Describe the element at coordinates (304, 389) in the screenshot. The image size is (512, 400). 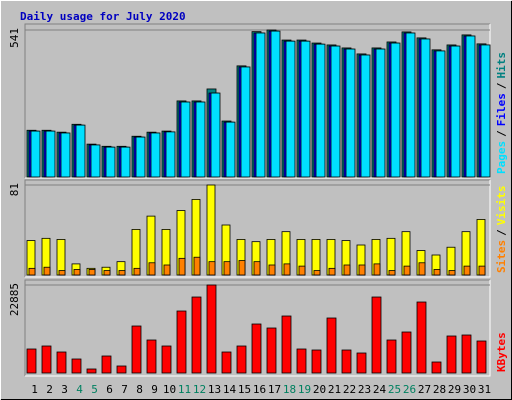
I see `x-tick-label: 19` at that location.